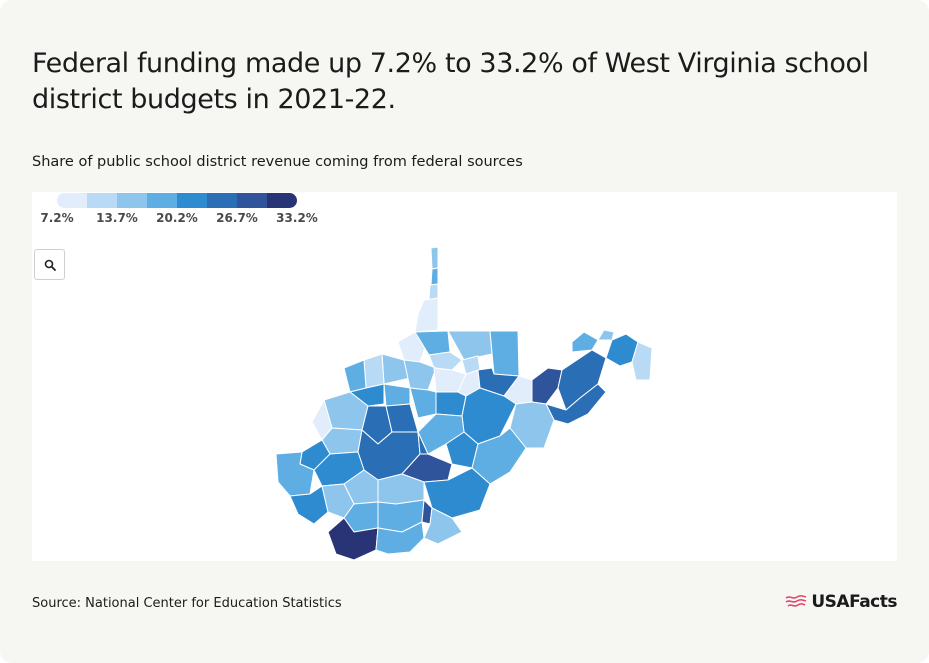 The height and width of the screenshot is (663, 929). What do you see at coordinates (237, 218) in the screenshot?
I see `legend-tick: 26.7%` at bounding box center [237, 218].